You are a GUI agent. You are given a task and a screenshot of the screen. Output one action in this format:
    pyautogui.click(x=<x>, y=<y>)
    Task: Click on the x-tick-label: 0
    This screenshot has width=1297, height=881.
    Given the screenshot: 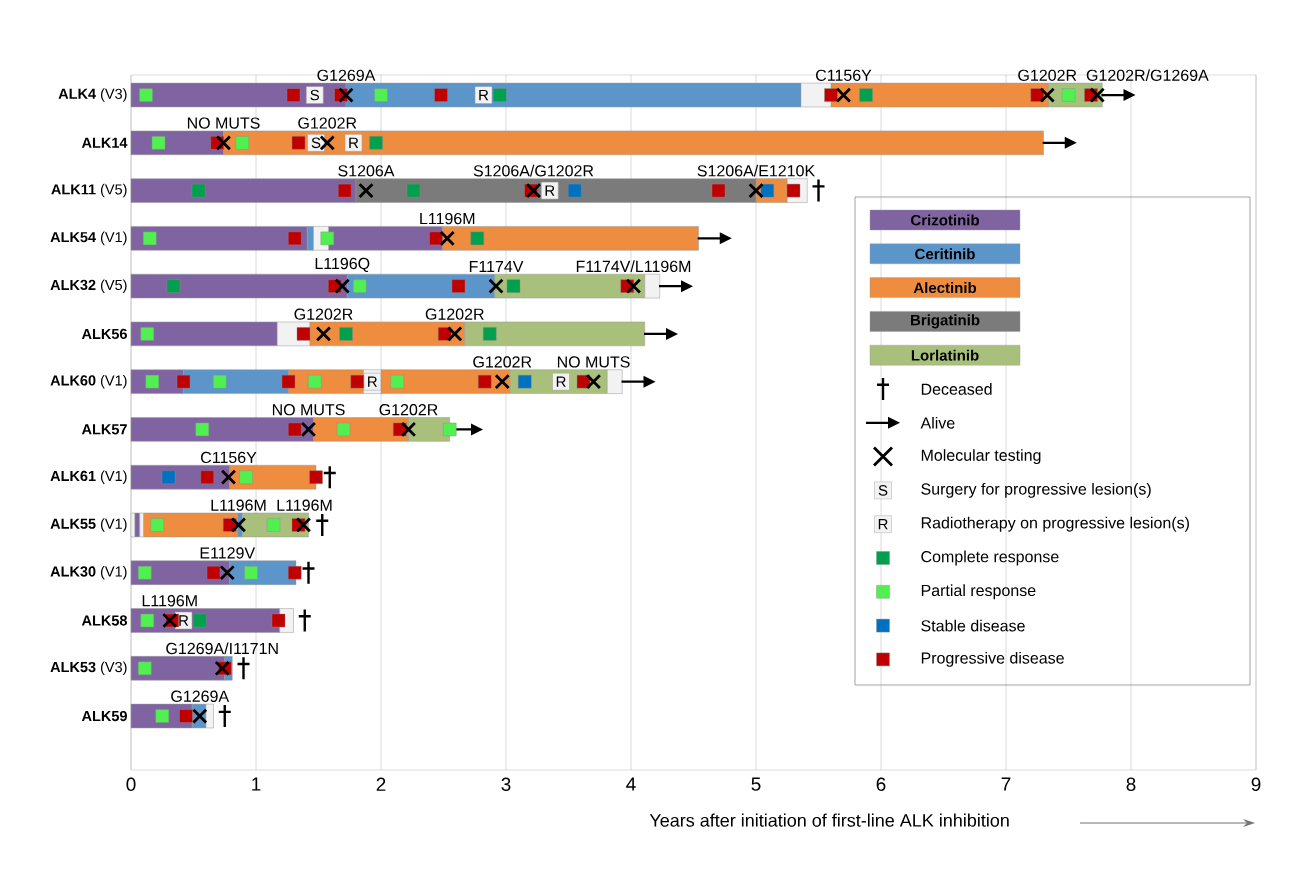 What is the action you would take?
    pyautogui.click(x=131, y=784)
    